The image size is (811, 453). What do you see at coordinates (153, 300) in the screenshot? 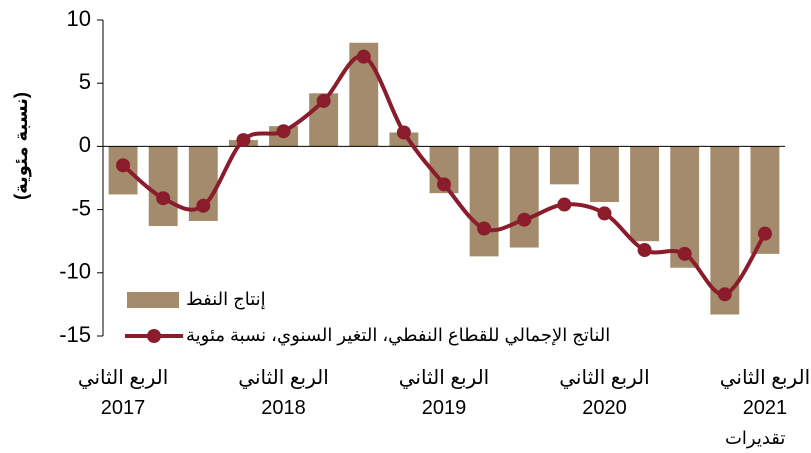
I see `legend-swatch` at bounding box center [153, 300].